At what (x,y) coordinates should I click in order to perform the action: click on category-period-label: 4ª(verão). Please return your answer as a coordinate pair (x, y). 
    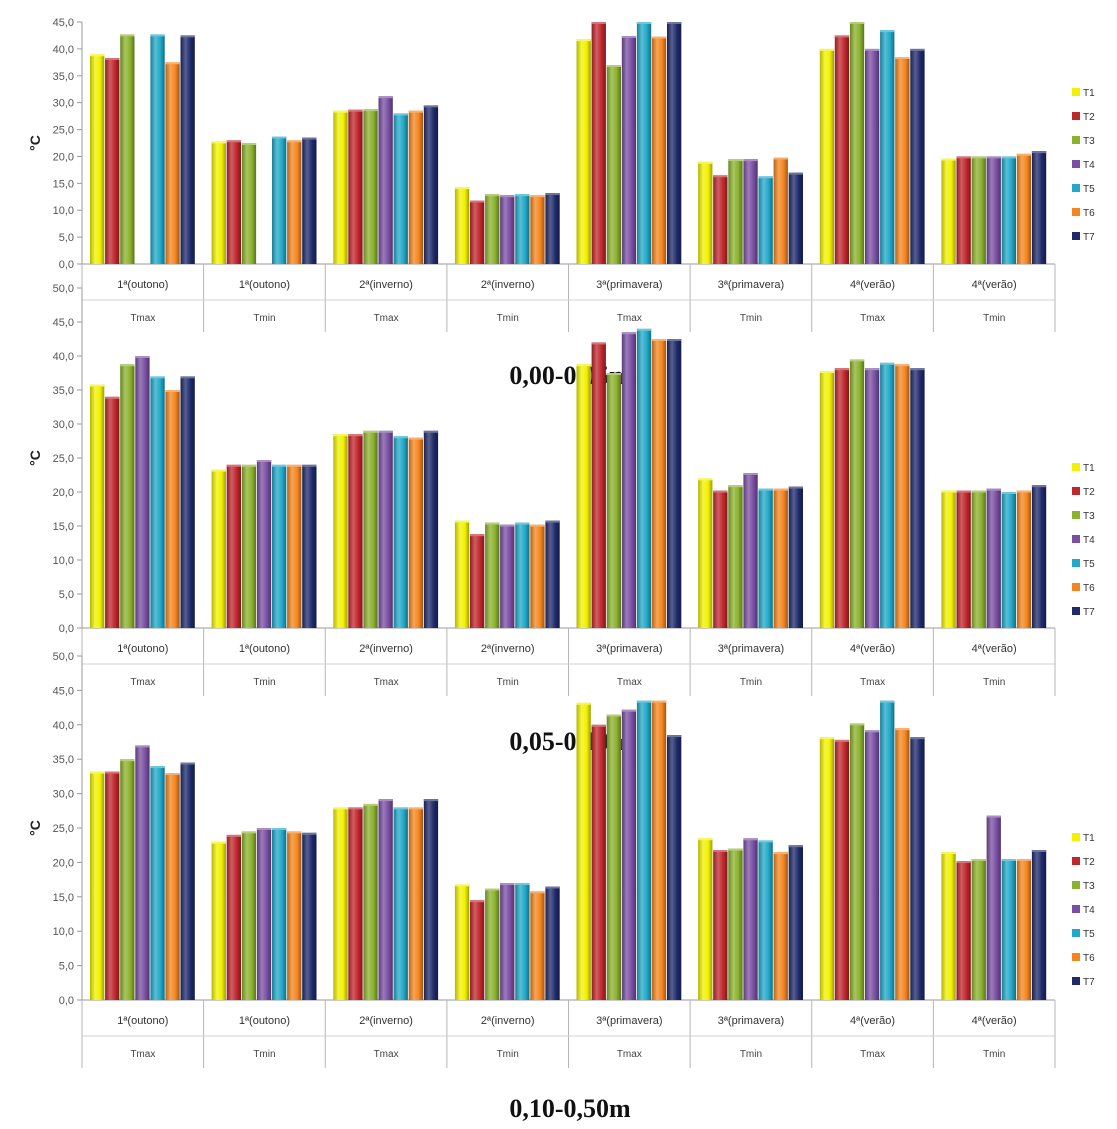
    Looking at the image, I should click on (994, 1021).